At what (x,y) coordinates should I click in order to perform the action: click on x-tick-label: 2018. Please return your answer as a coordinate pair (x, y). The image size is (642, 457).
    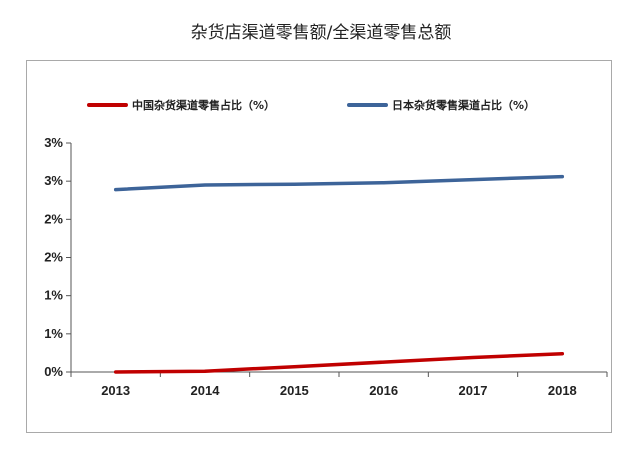
    Looking at the image, I should click on (562, 390).